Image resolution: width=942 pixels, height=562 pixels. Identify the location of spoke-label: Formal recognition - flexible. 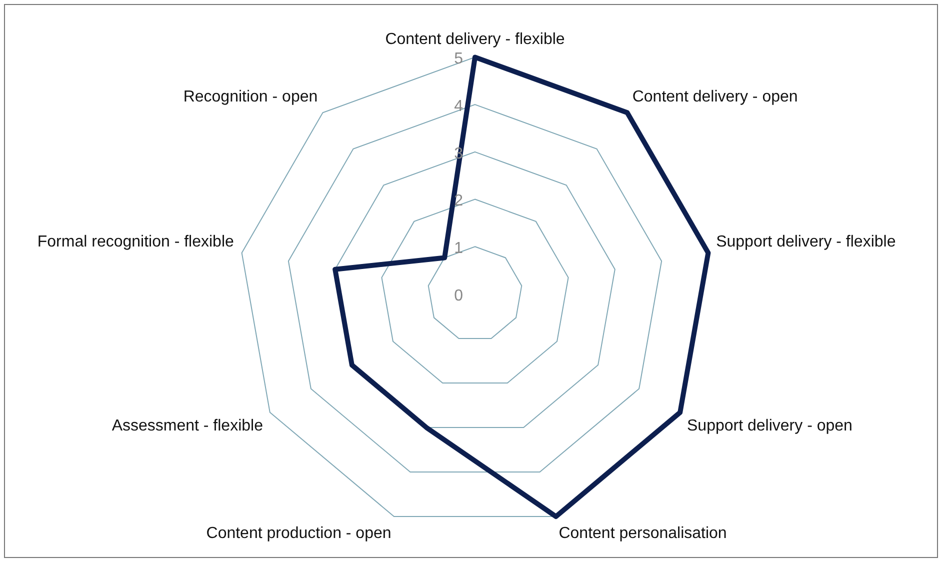
(135, 241).